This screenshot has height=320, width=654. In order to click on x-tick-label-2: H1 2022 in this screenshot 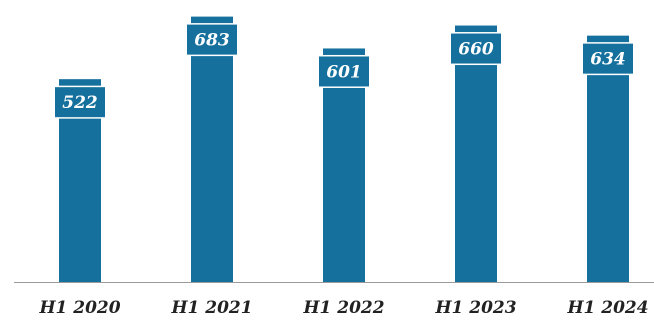, I will do `click(343, 308)`.